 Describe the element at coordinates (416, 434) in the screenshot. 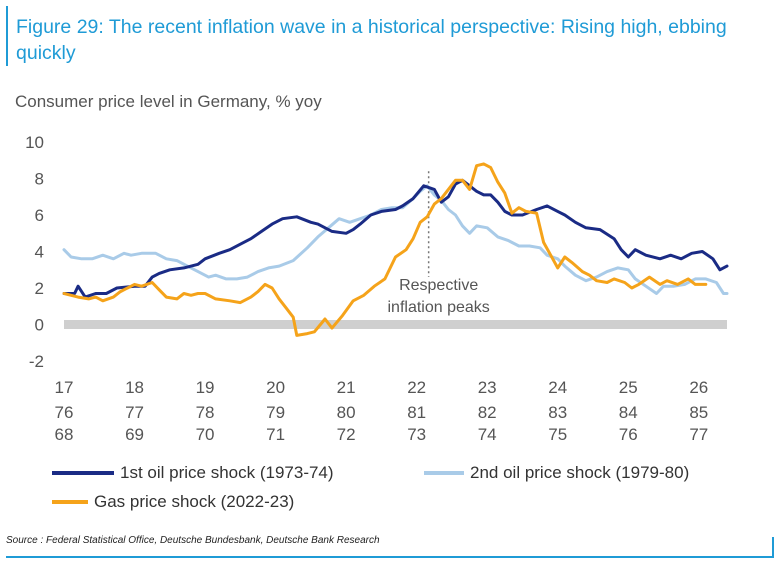

I see `x-tick-label: 73` at that location.